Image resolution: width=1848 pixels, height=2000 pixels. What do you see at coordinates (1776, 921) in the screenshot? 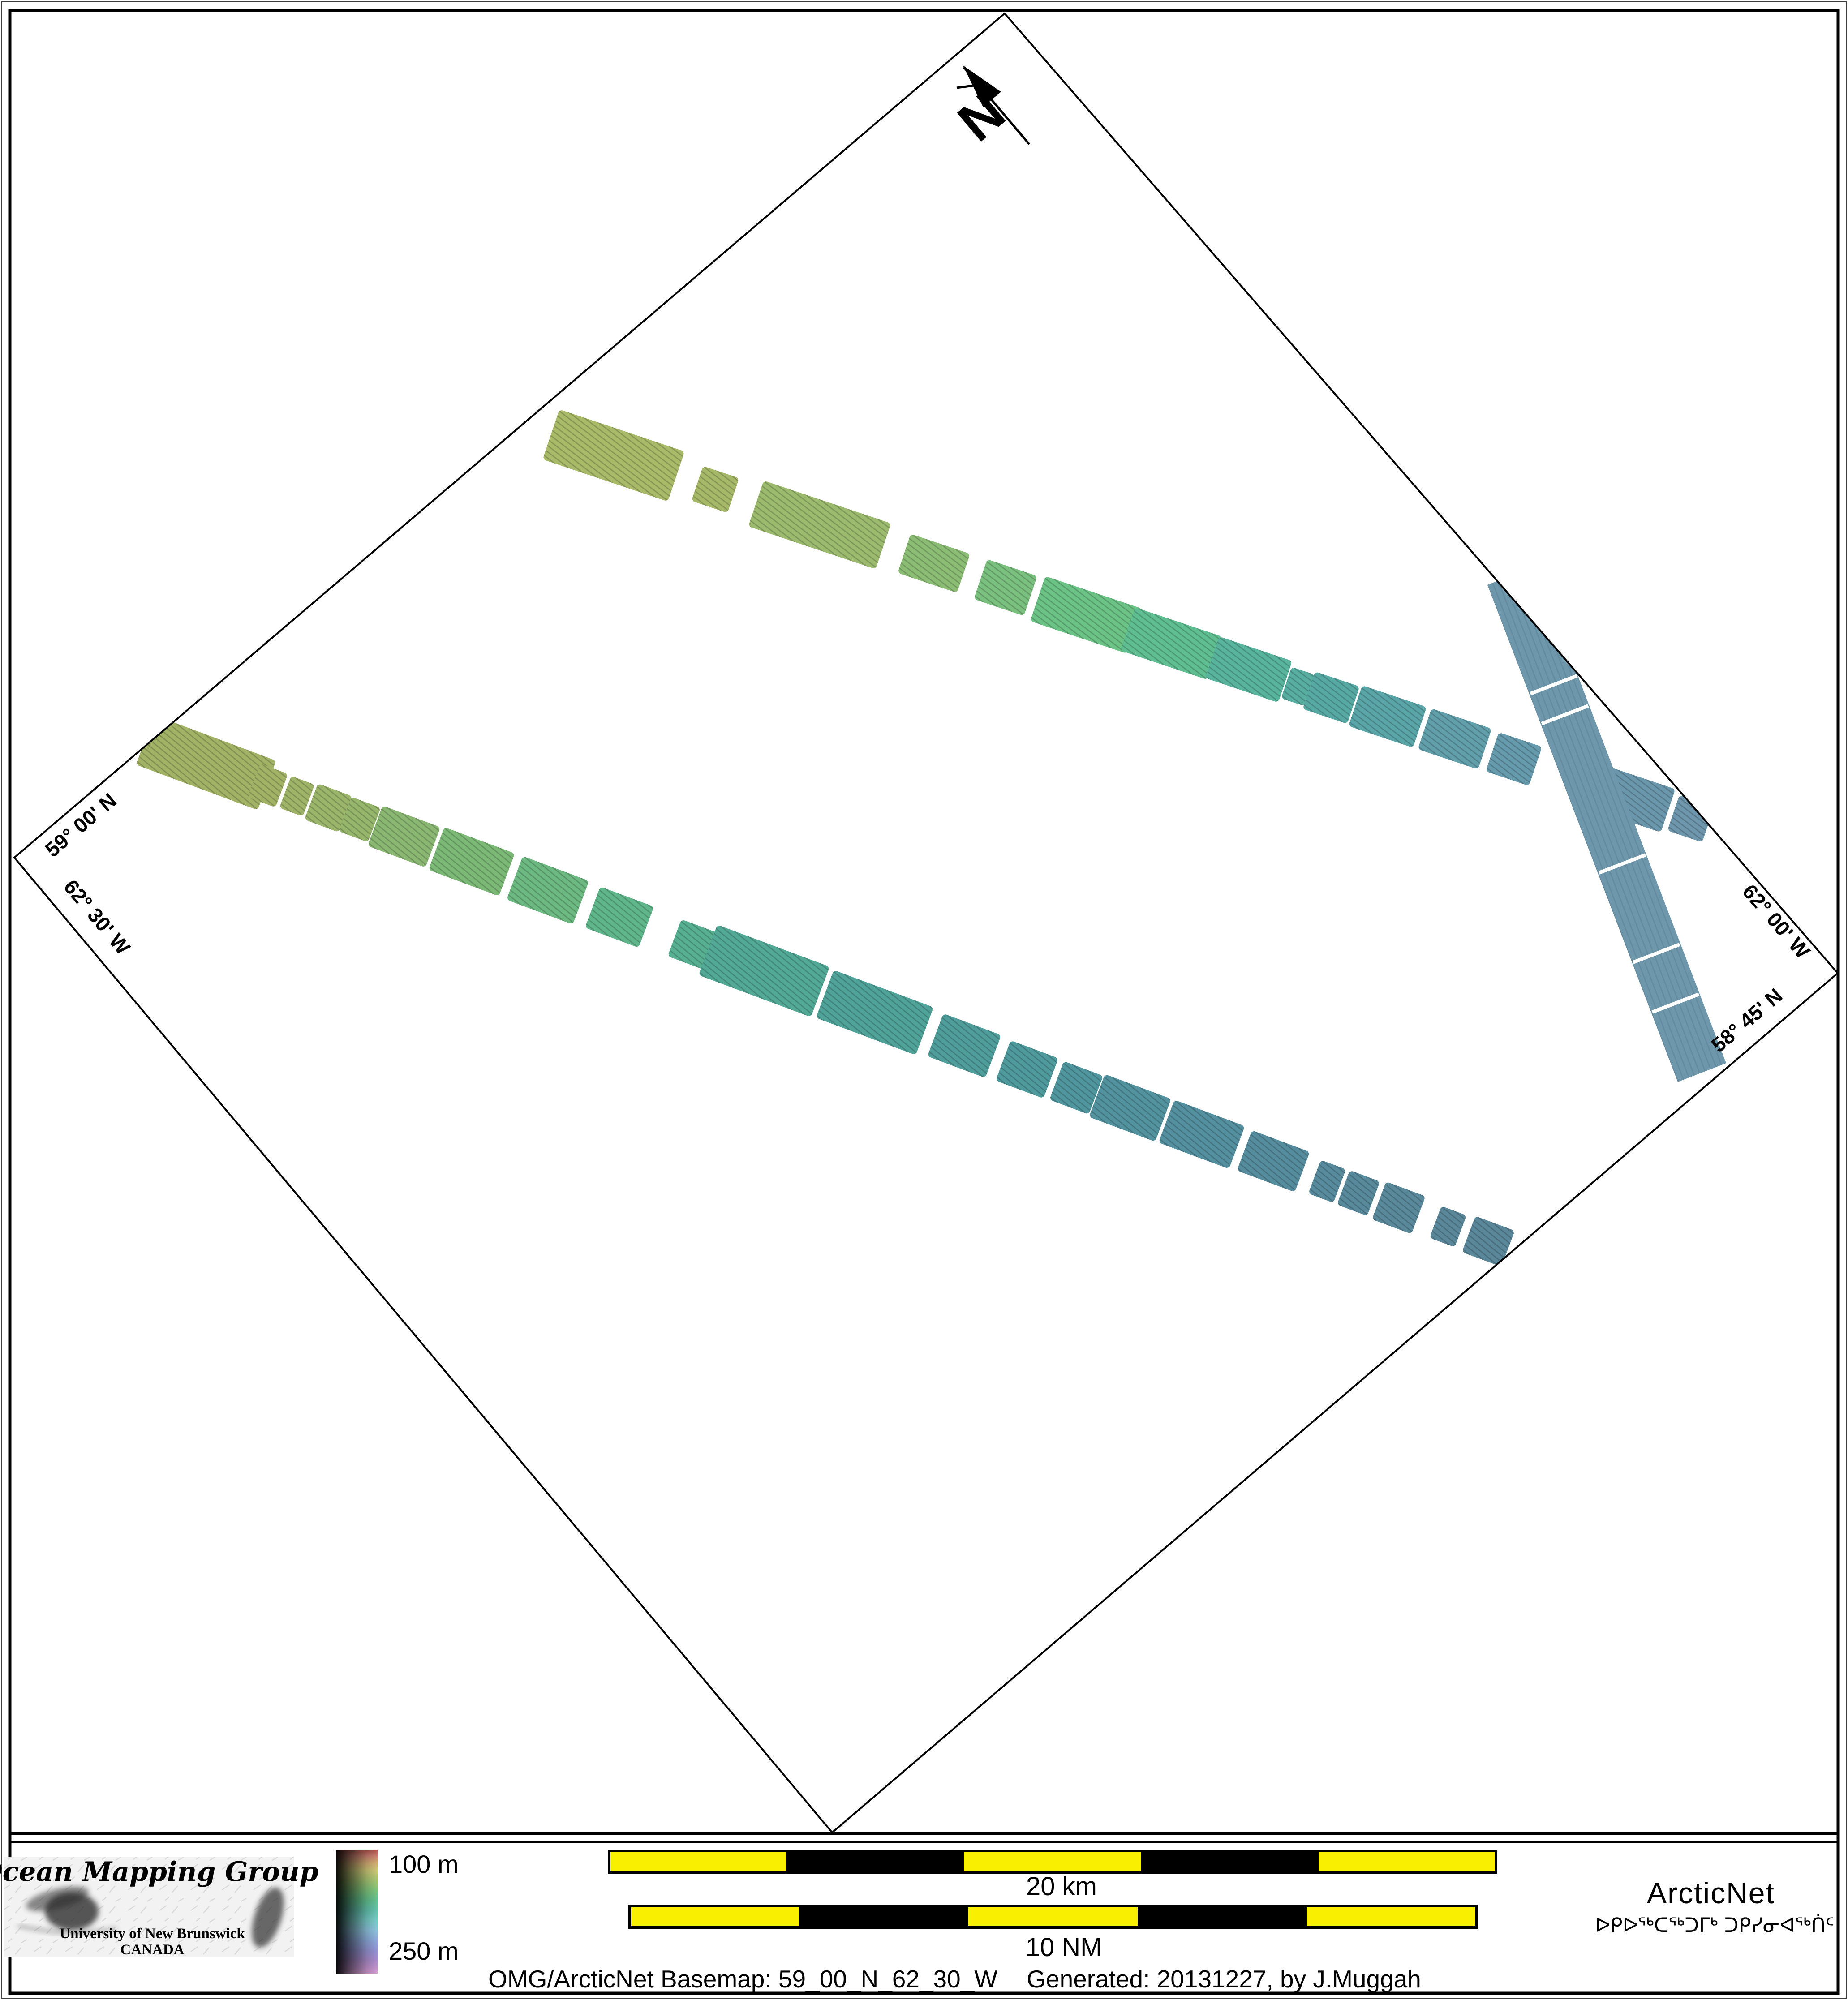
I see `longitude-label-top-right: 62° 00' W` at bounding box center [1776, 921].